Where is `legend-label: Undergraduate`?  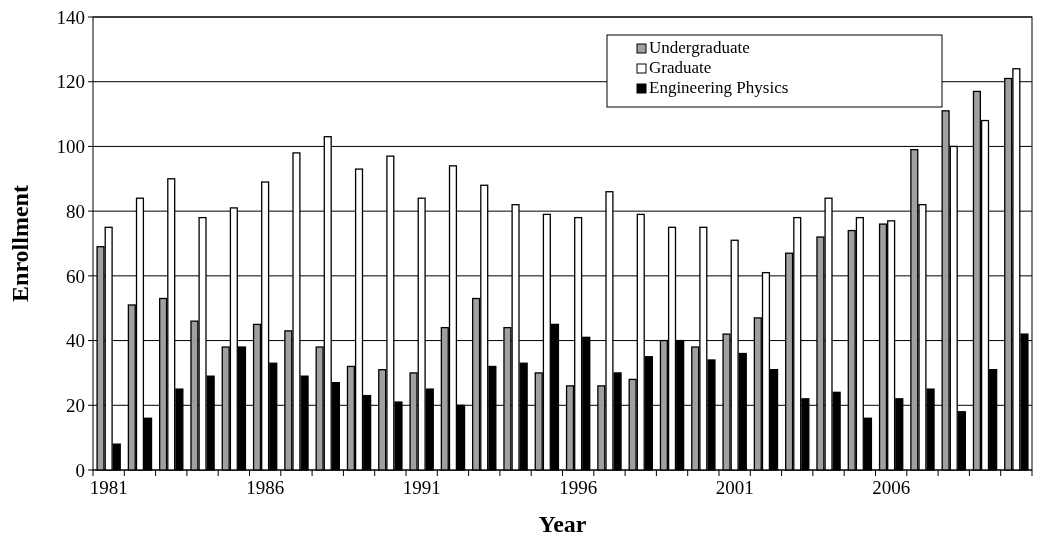
legend-label: Undergraduate is located at coordinates (699, 47).